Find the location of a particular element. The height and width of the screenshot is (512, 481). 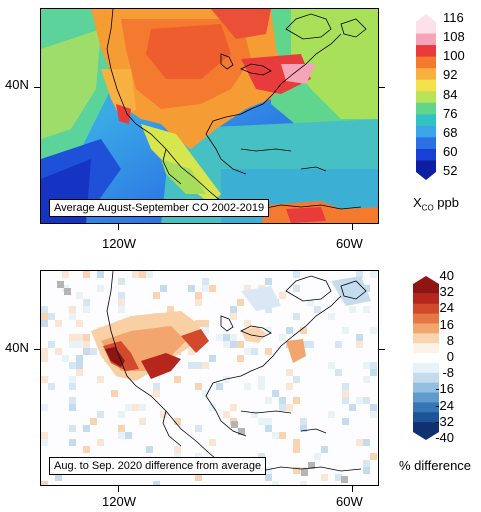

colorbar-tick-label: 16 is located at coordinates (446, 324).